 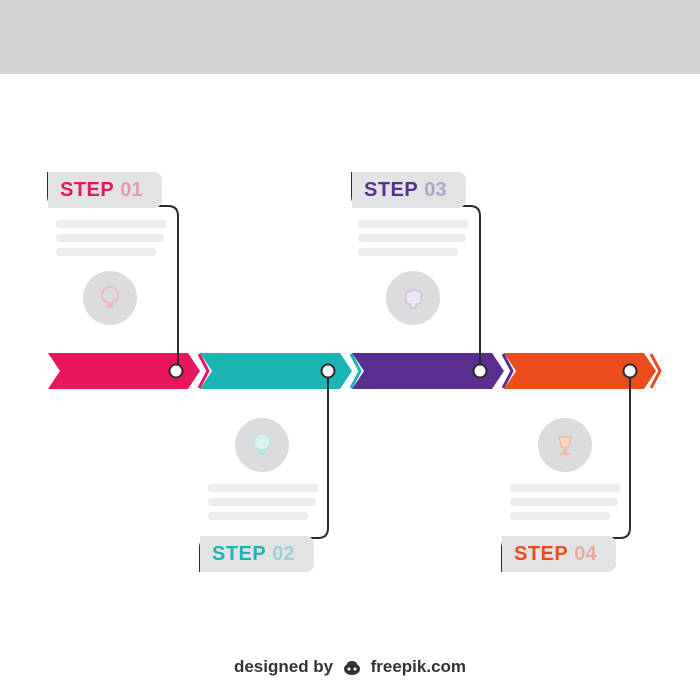 I want to click on step-3-icon-circle, so click(x=413, y=298).